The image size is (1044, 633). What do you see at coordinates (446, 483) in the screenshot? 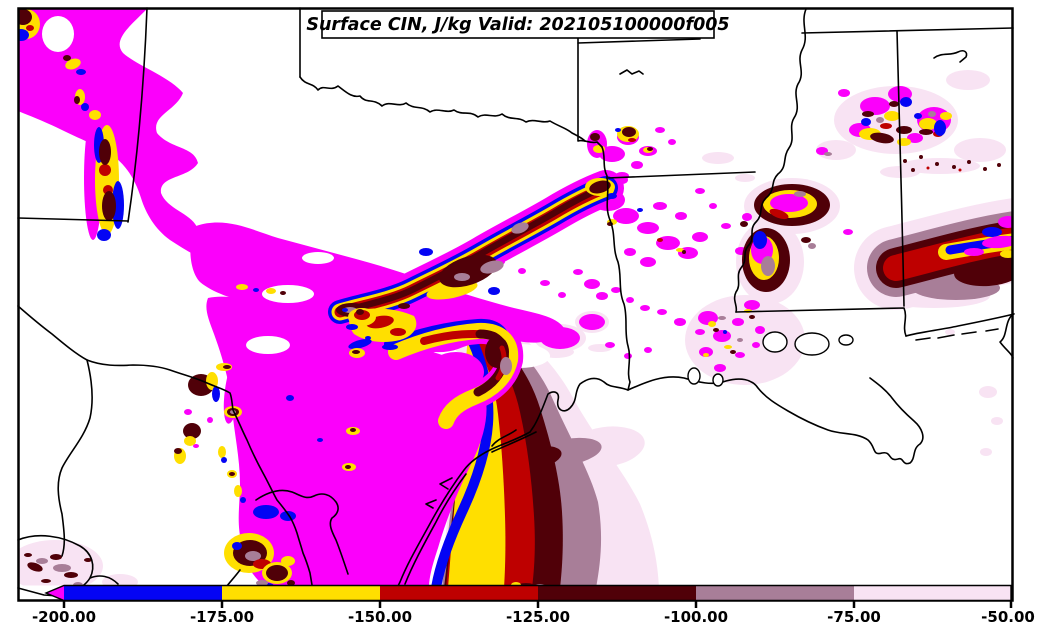
I see `corpus-christi-bay` at bounding box center [446, 483].